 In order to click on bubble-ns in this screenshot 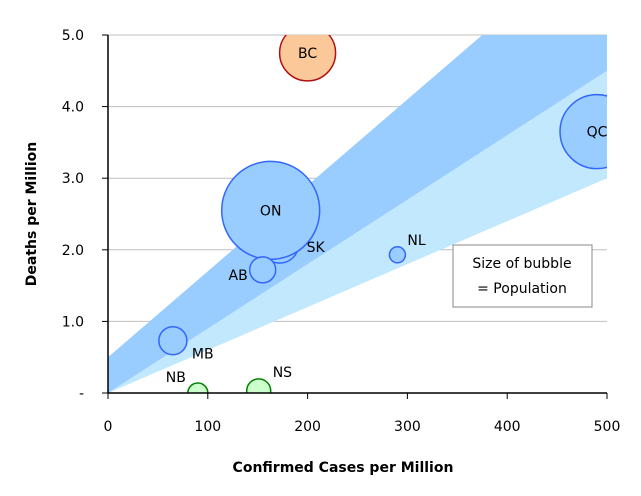, I will do `click(258, 385)`.